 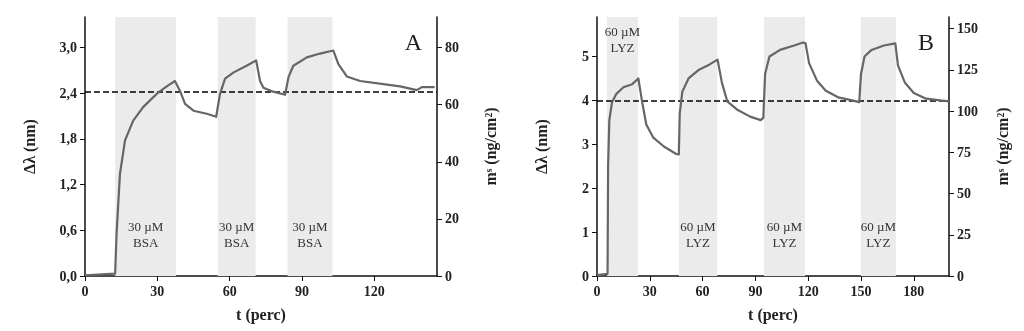 I want to click on text: B, so click(x=926, y=42).